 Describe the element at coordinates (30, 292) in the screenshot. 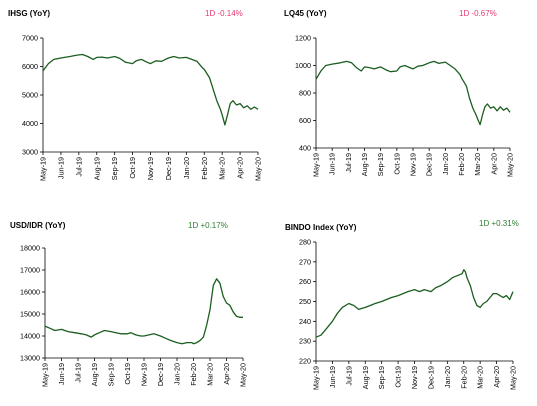

I see `y-tick-label: 16000` at that location.